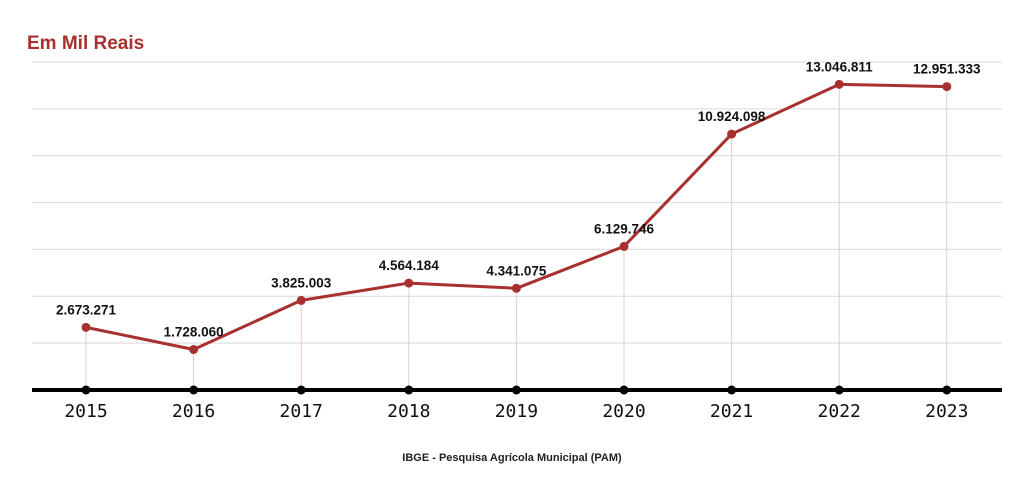 The height and width of the screenshot is (486, 1024). Describe the element at coordinates (516, 411) in the screenshot. I see `x-tick-label: 2019` at that location.